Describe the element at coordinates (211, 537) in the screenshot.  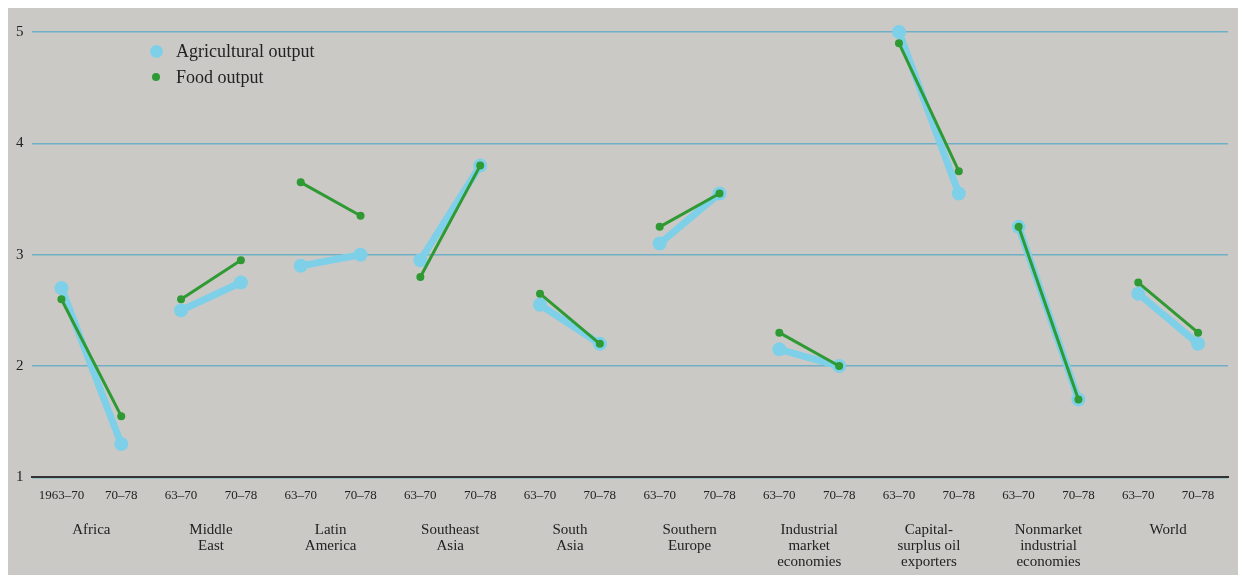
I see `text: Middle East` at that location.